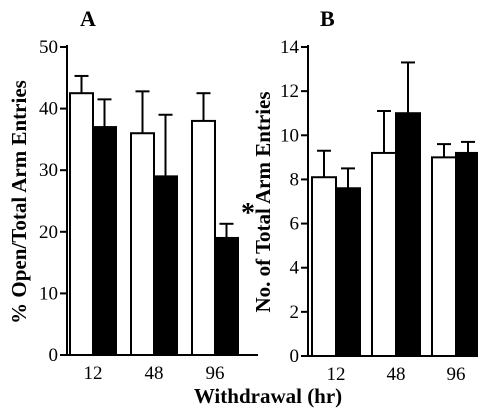  I want to click on y-tick-label: 4, so click(295, 268).